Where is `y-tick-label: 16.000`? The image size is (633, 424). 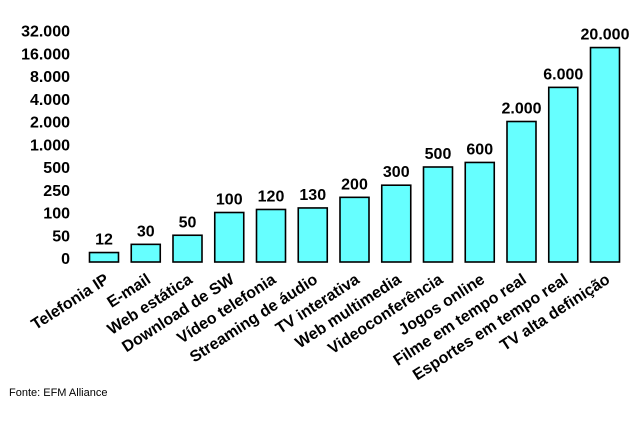
y-tick-label: 16.000 is located at coordinates (45, 54).